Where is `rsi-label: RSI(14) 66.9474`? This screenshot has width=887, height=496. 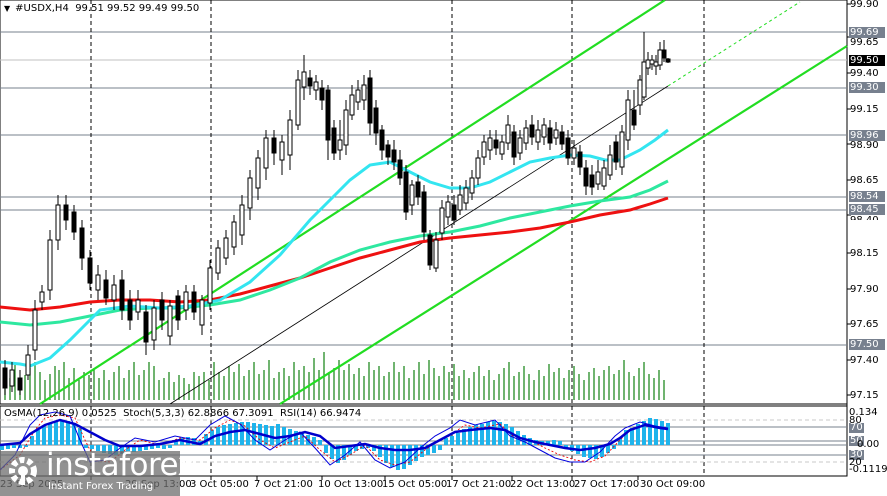
rsi-label: RSI(14) 66.9474 is located at coordinates (320, 413).